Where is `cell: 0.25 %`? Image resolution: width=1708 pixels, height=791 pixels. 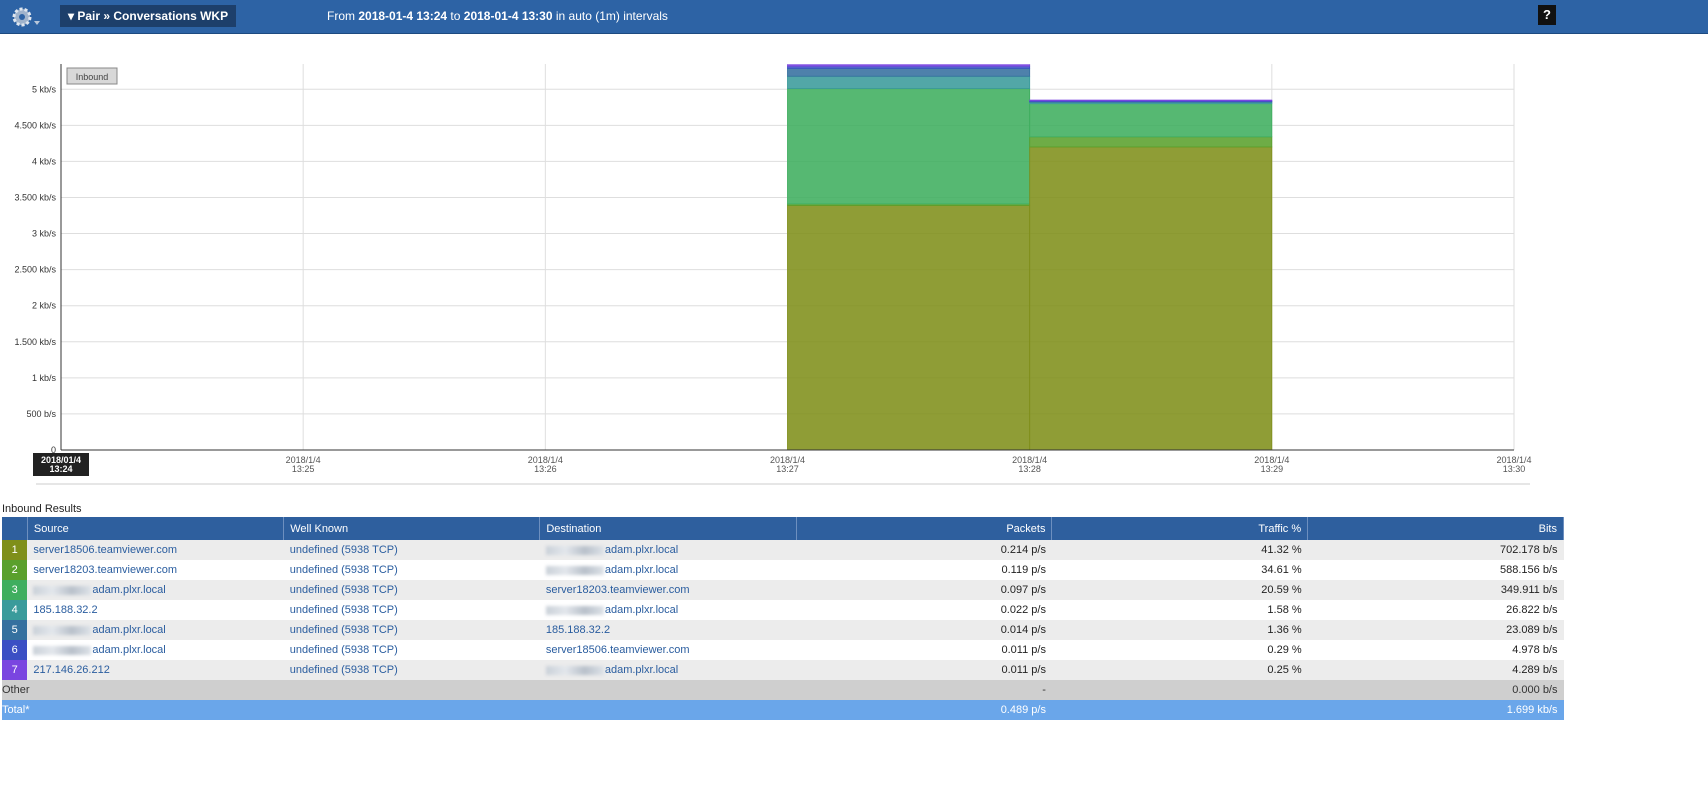
cell: 0.25 % is located at coordinates (1179, 670).